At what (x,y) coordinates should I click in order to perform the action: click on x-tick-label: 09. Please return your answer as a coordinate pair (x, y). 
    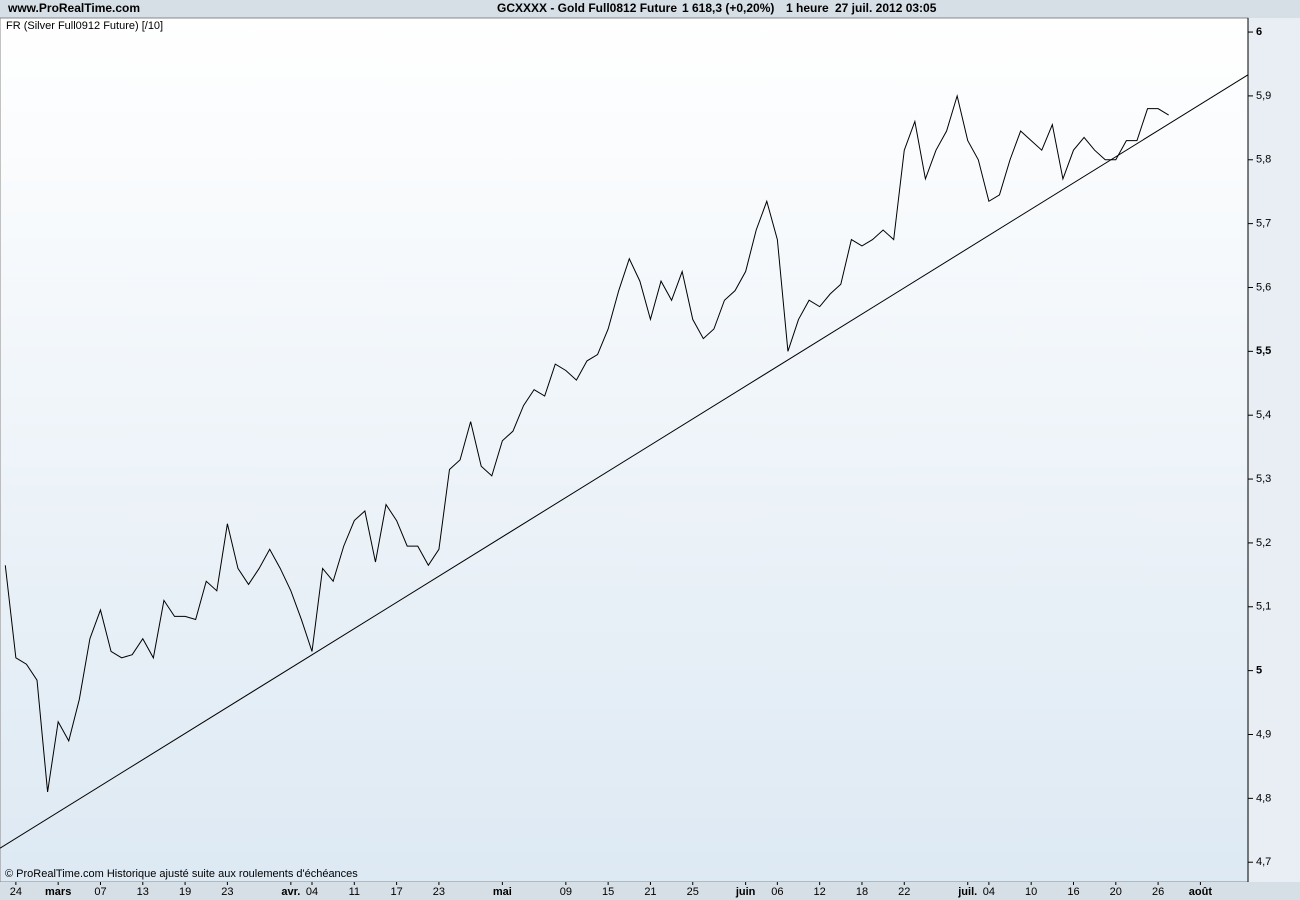
    Looking at the image, I should click on (566, 892).